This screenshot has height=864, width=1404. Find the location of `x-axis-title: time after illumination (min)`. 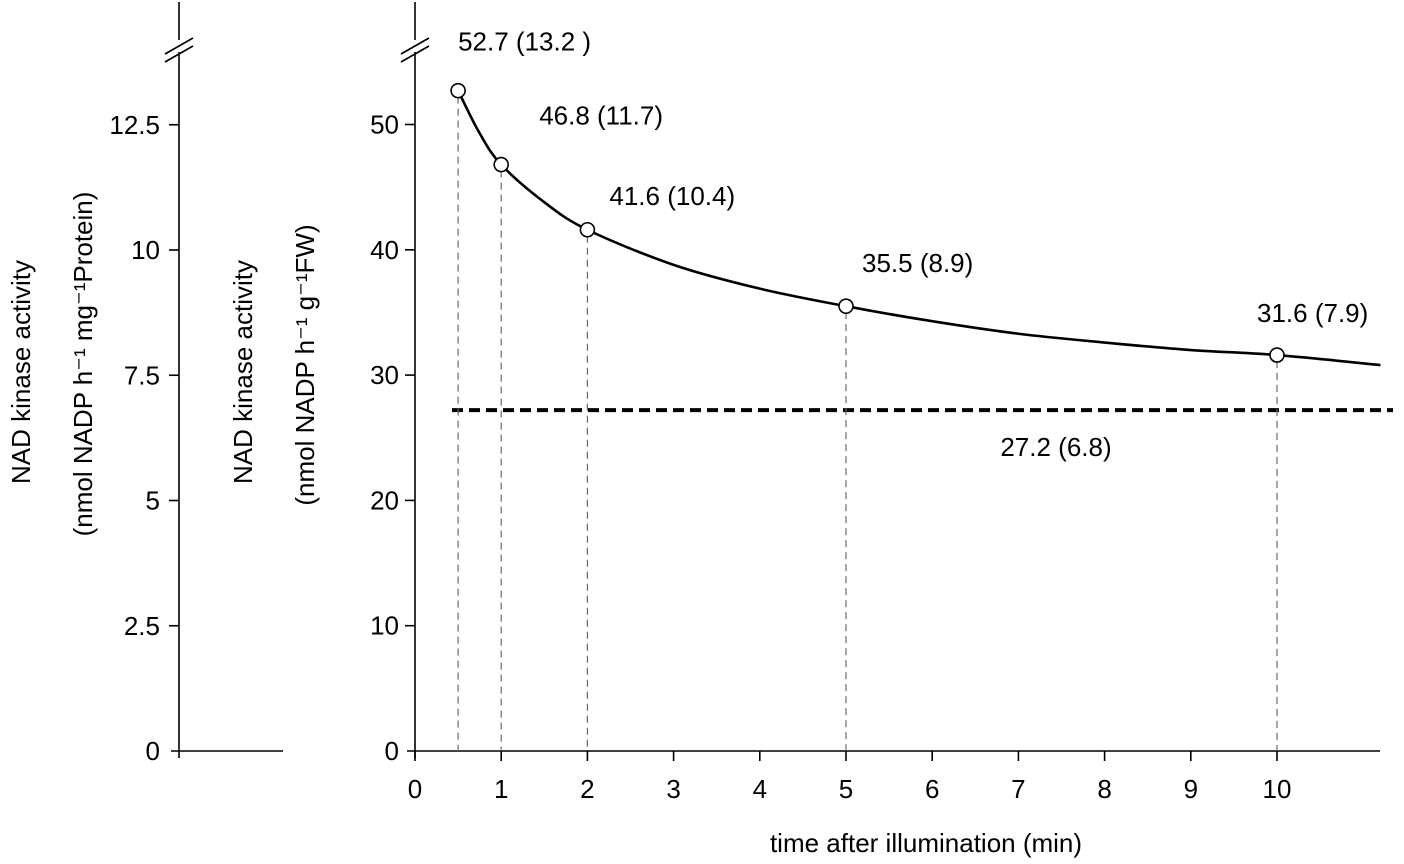

x-axis-title: time after illumination (min) is located at coordinates (926, 843).